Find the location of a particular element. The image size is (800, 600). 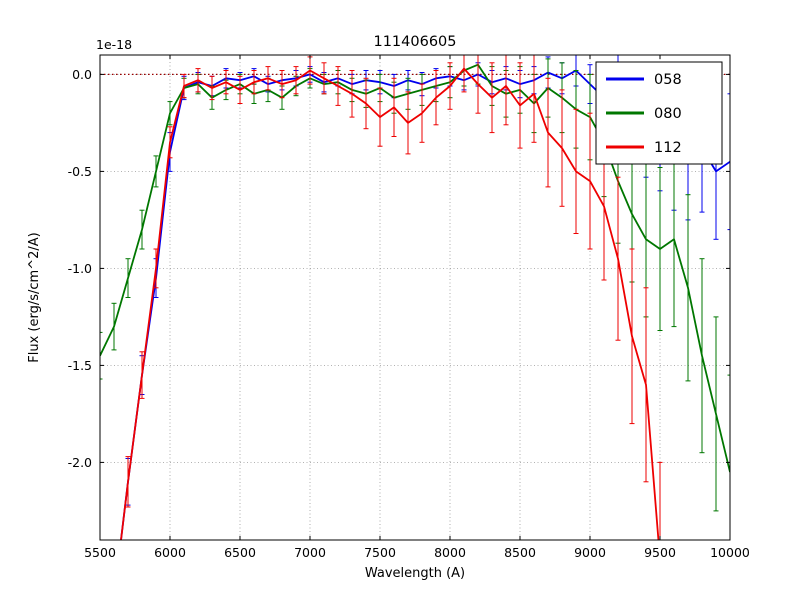

svg-text: 8500 is located at coordinates (520, 552).